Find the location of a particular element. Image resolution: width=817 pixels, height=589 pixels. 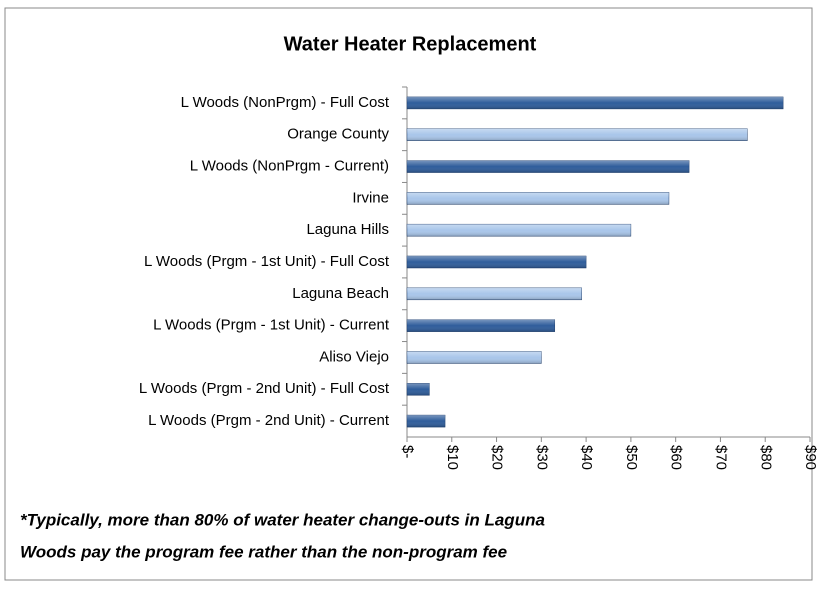

y-tick-label: L Woods (NonPrgm) - Full Cost is located at coordinates (285, 102).